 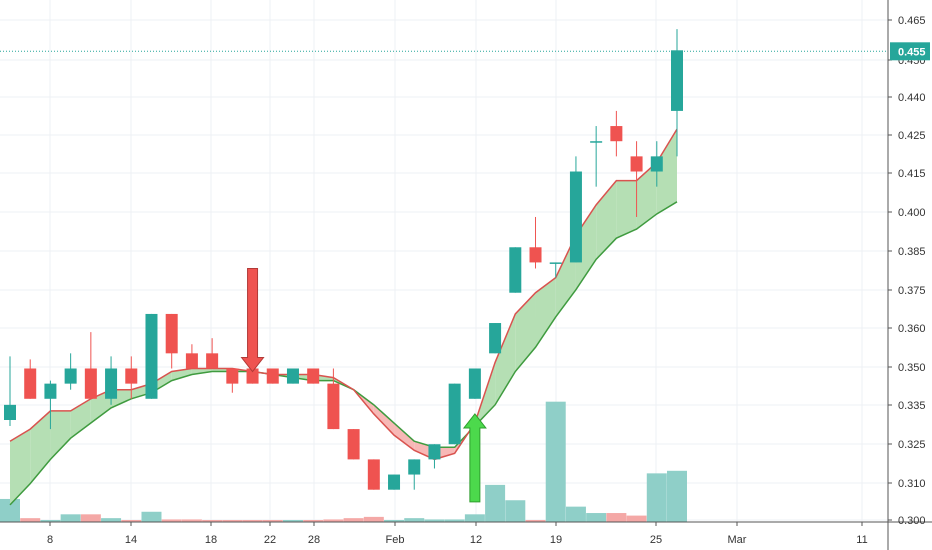 What do you see at coordinates (912, 174) in the screenshot?
I see `y-tick-label: 0.415` at bounding box center [912, 174].